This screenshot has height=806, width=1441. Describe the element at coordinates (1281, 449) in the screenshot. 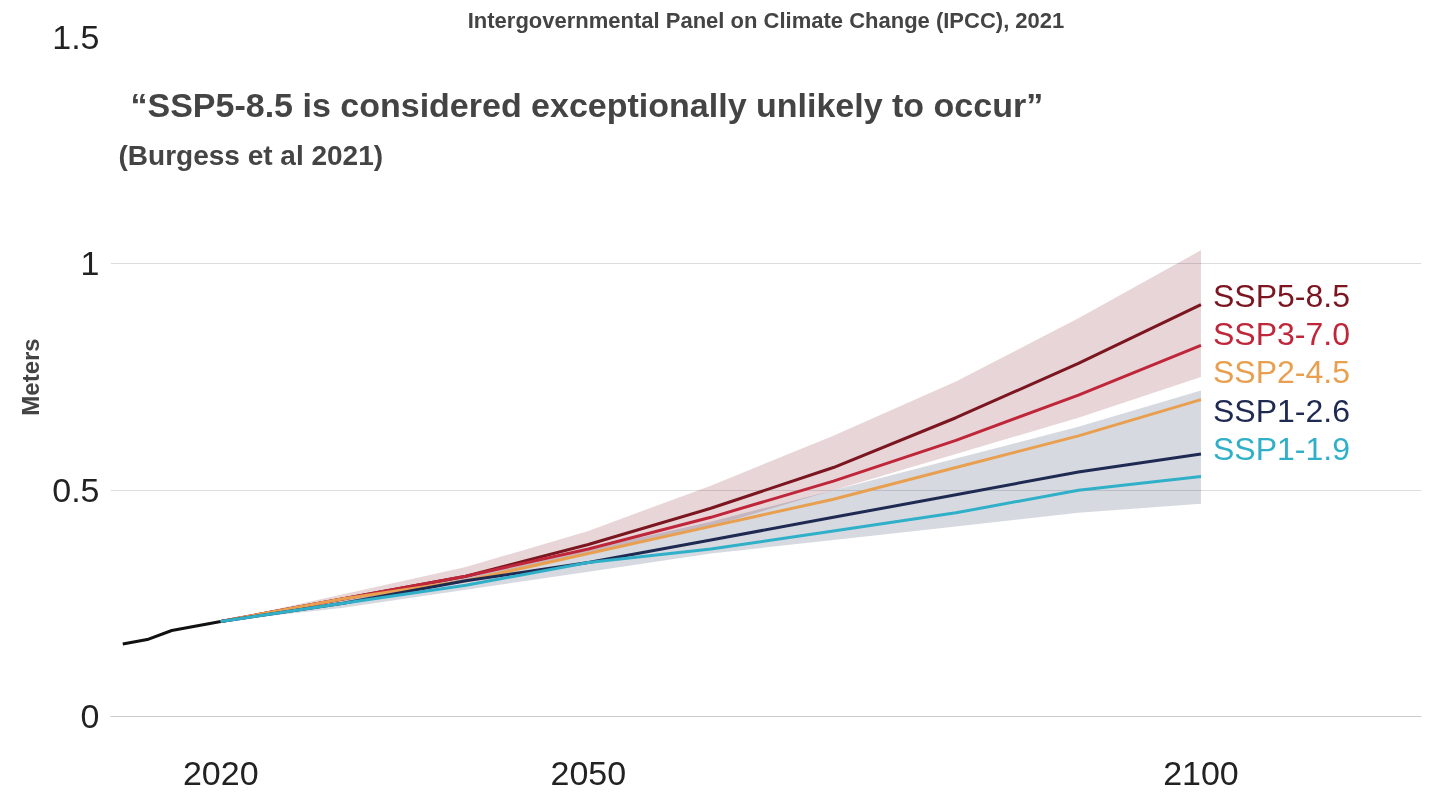

I see `series-label: SSP1-1.9` at that location.